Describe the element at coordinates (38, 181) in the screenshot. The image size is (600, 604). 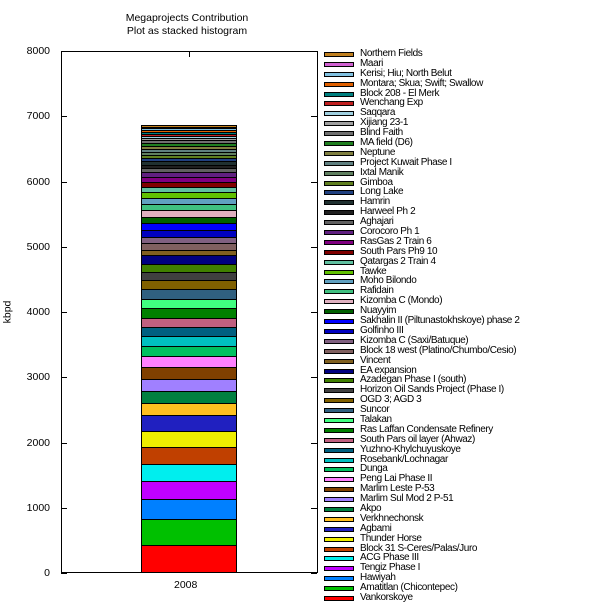
I see `y-tick-label: 6000` at that location.